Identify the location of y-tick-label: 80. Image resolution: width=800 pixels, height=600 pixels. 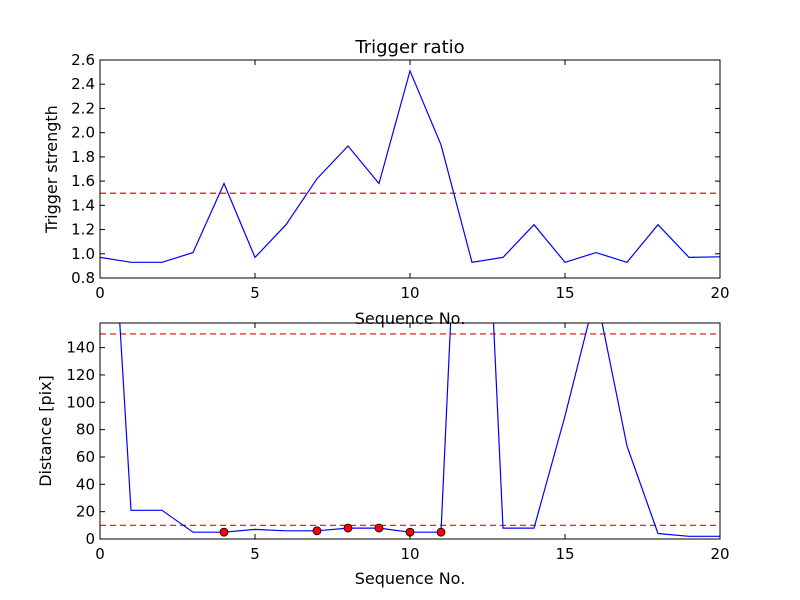
(85, 430).